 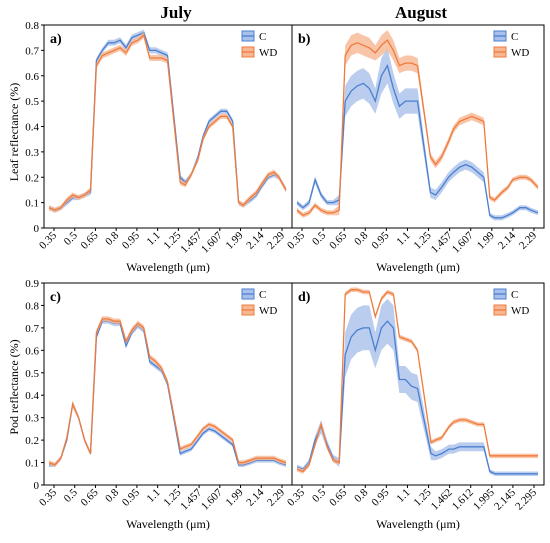 I want to click on x-tick-label: 2.145, so click(x=505, y=499).